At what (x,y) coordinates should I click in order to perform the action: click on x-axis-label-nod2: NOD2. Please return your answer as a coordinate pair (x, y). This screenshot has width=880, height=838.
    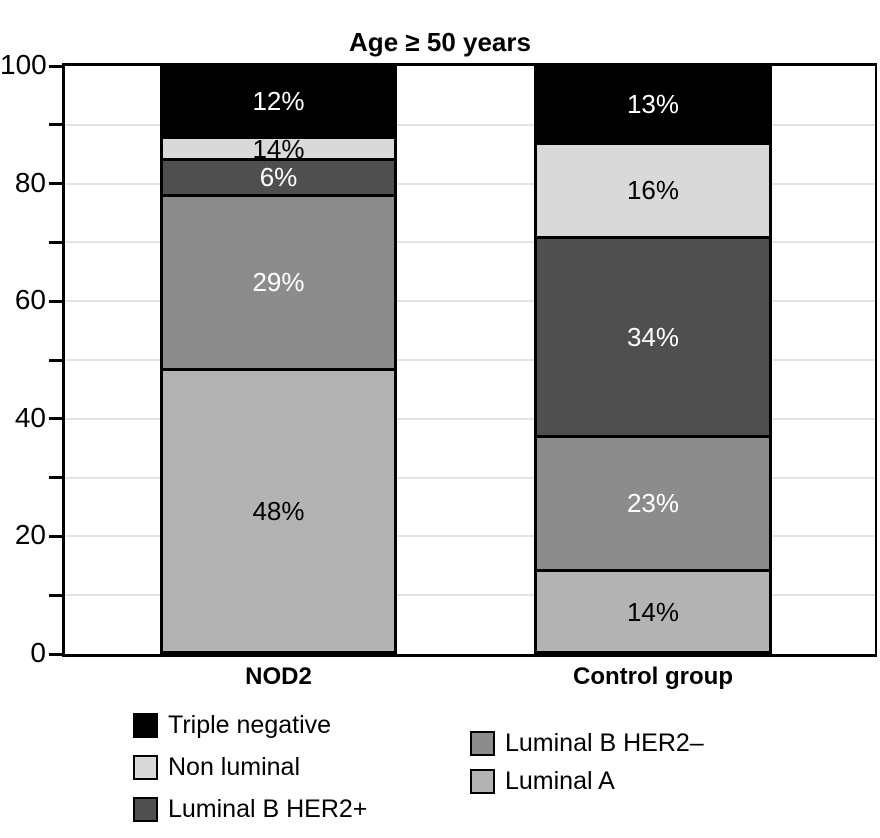
    Looking at the image, I should click on (278, 676).